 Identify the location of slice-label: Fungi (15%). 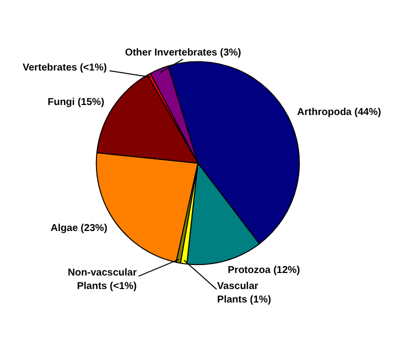
(76, 102).